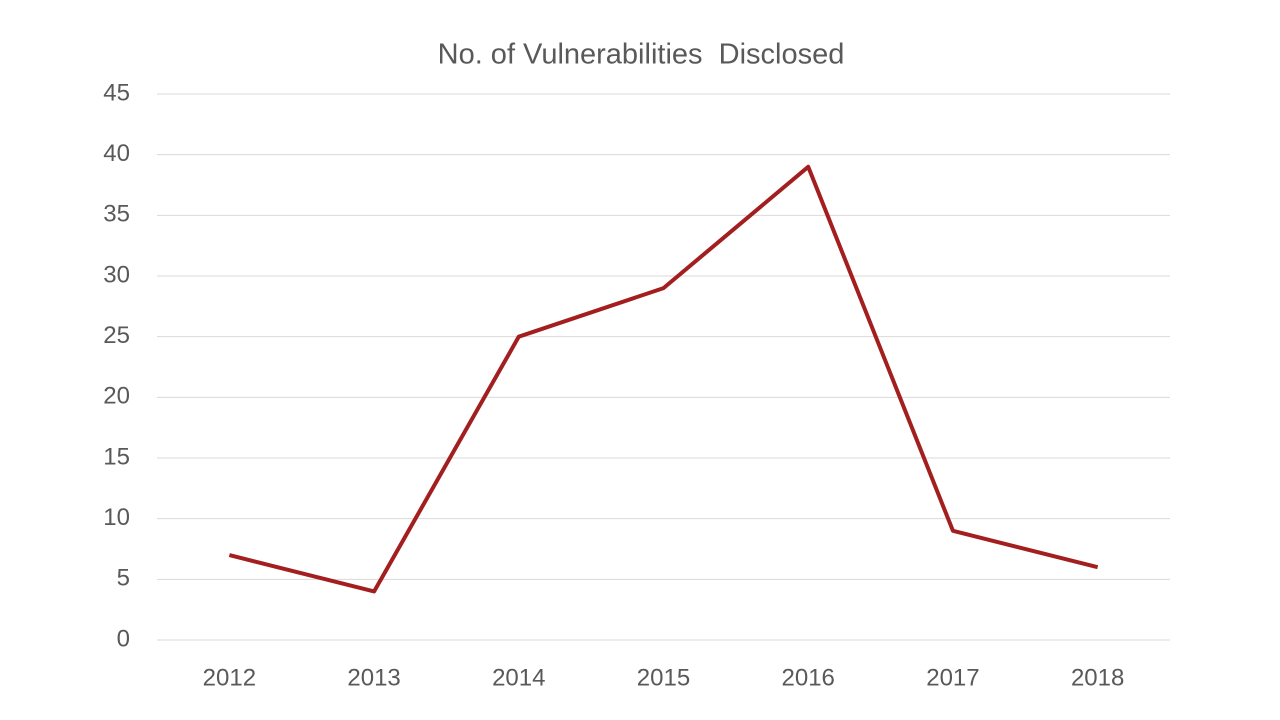 The width and height of the screenshot is (1280, 720). I want to click on x-tick-label: 2015, so click(663, 677).